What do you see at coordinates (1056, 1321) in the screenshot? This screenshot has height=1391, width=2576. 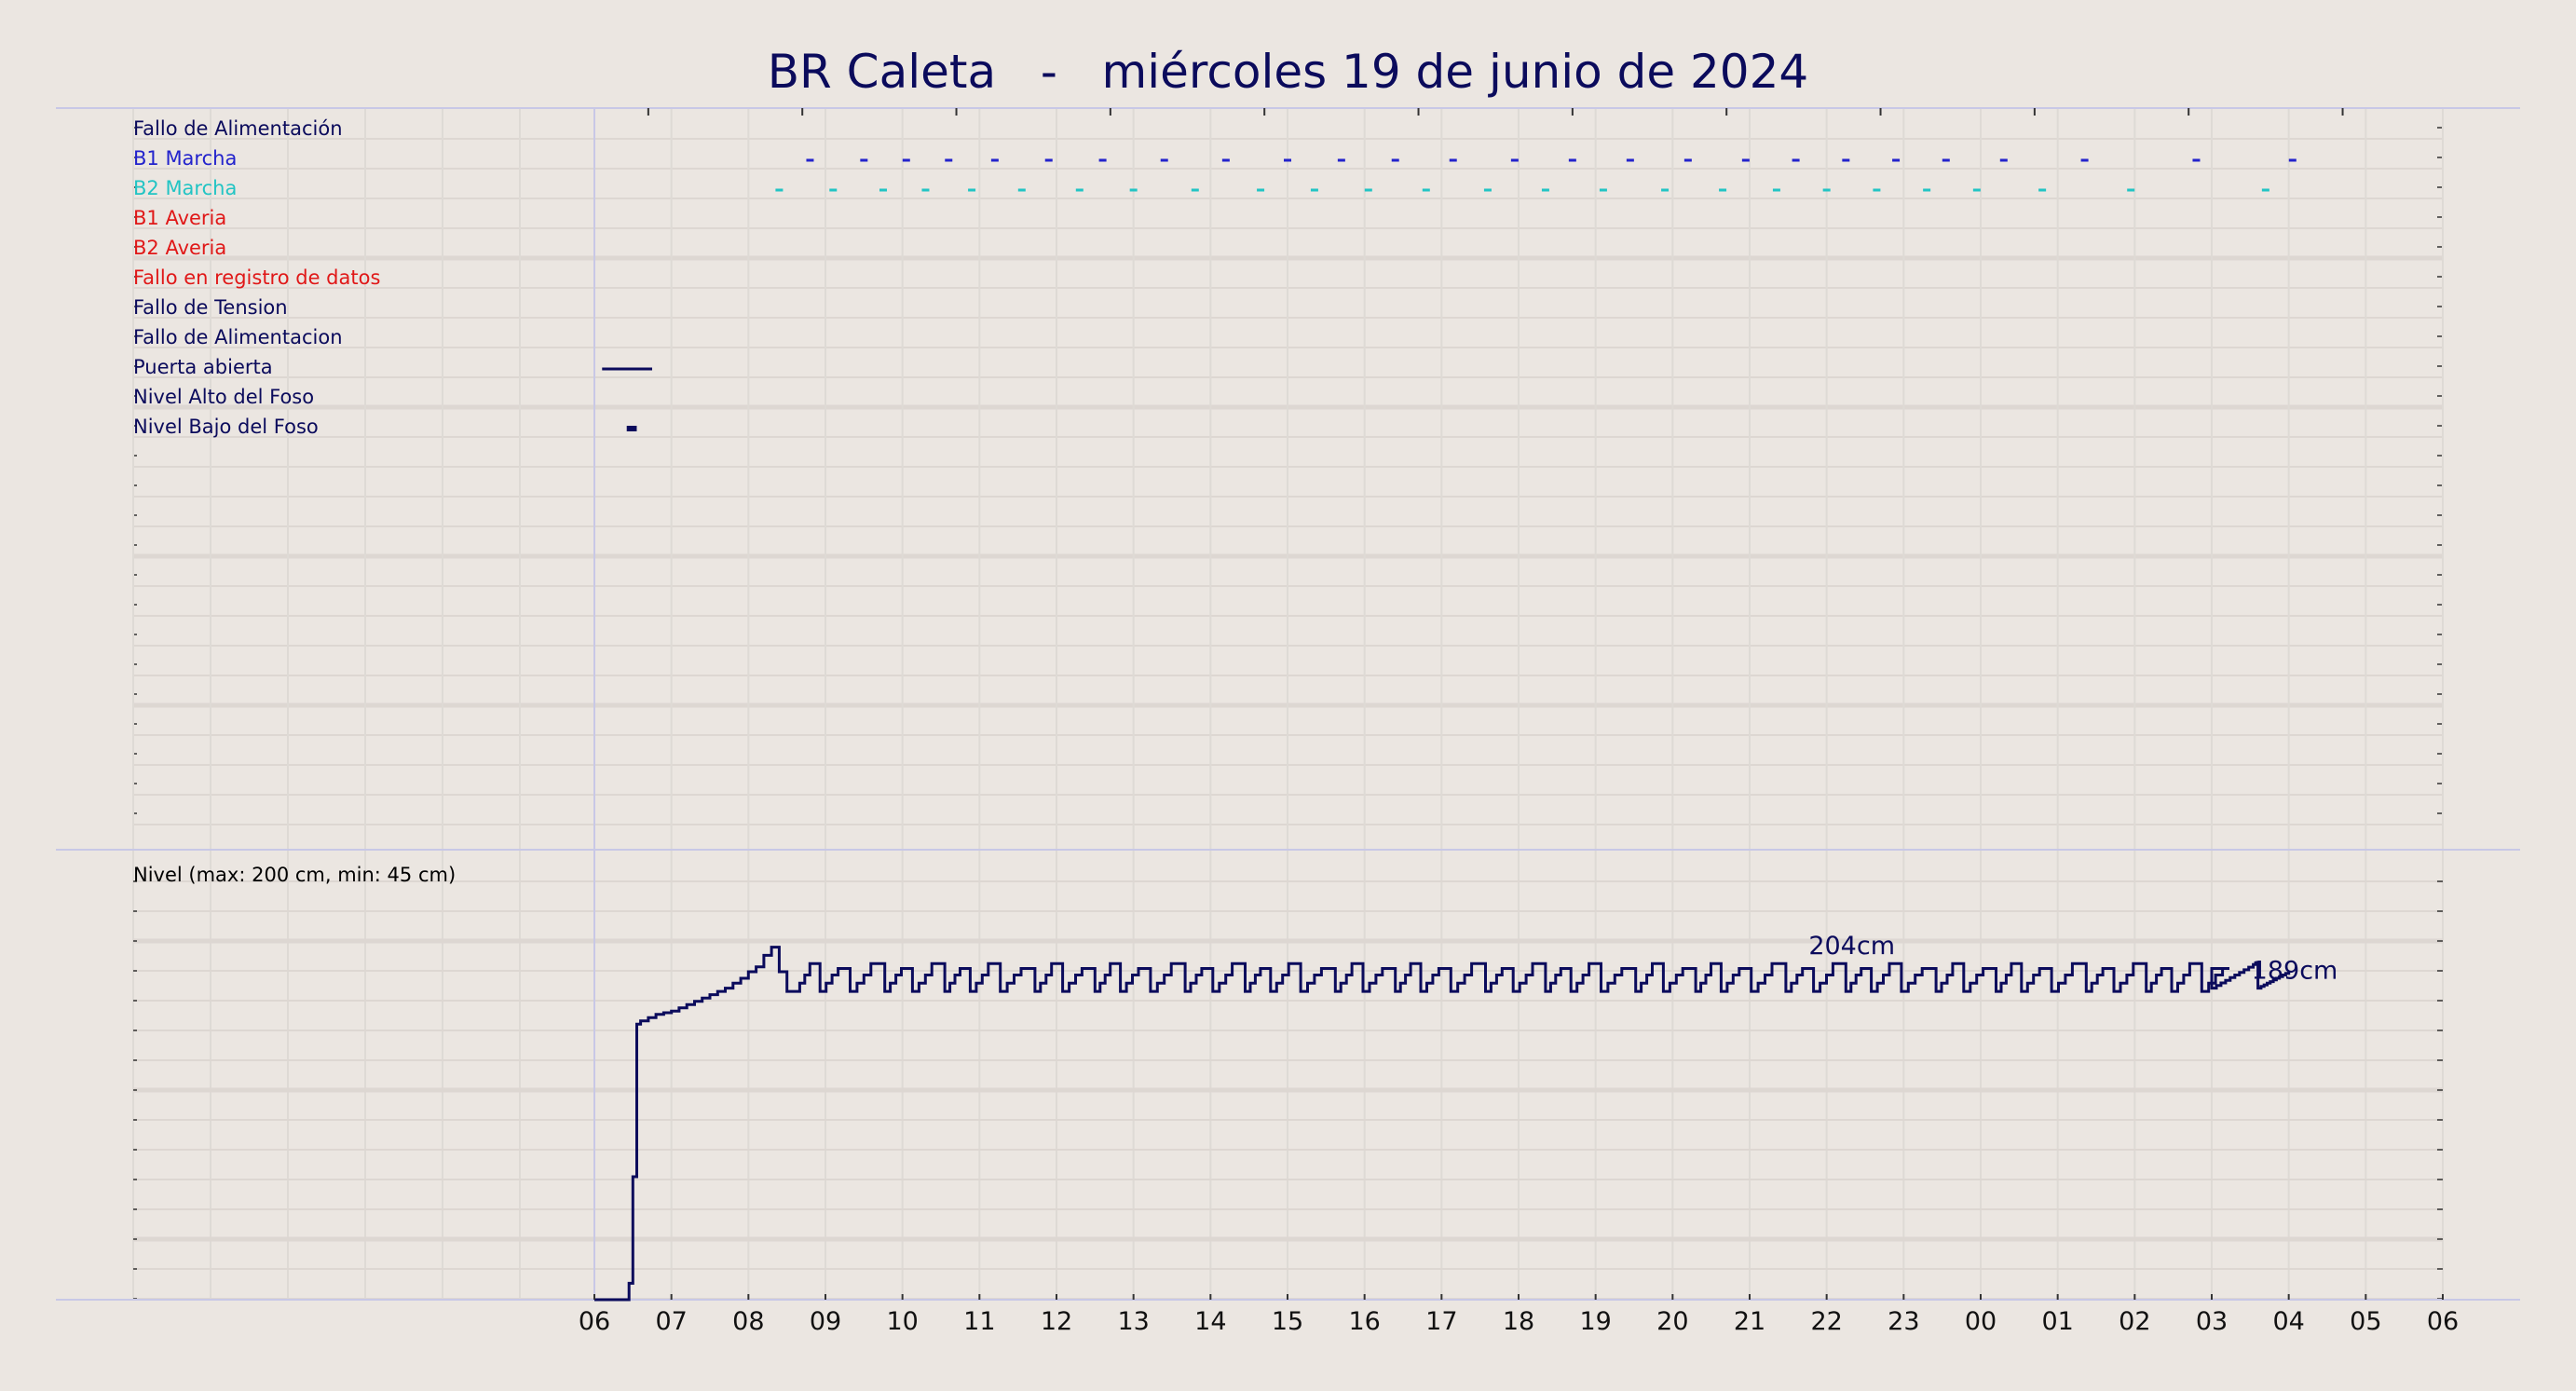 I see `x-tick-label: 12` at bounding box center [1056, 1321].